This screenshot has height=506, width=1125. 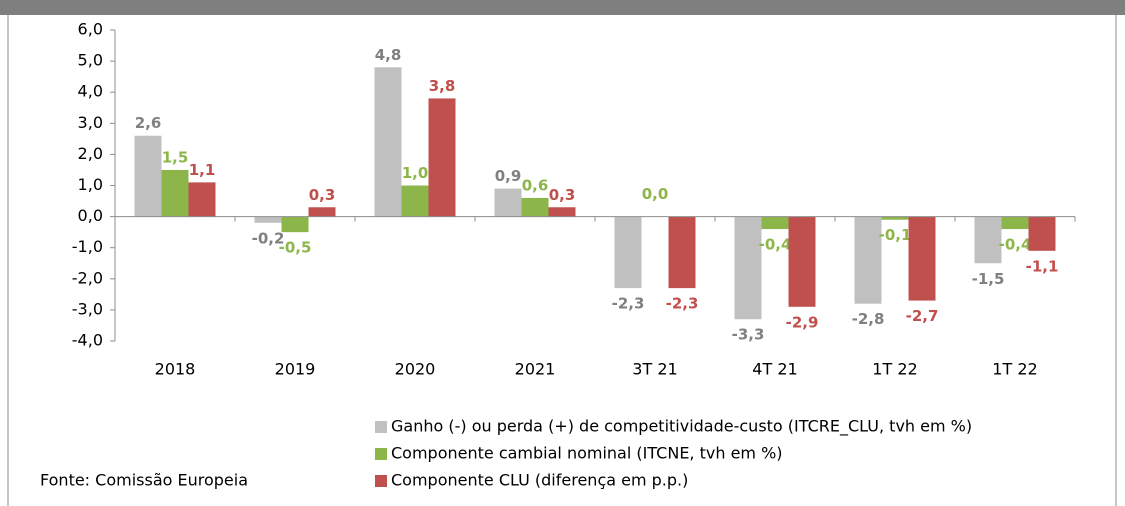 I want to click on value-label: -2,7, so click(x=922, y=316).